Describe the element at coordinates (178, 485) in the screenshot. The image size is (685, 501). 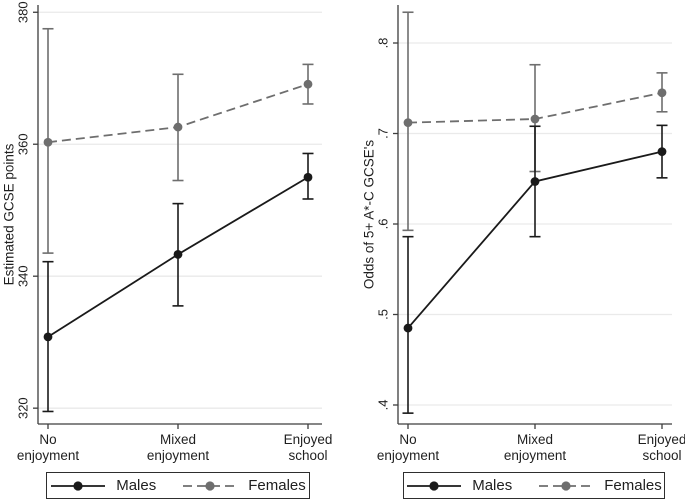
I see `legend-left: Males Females` at that location.